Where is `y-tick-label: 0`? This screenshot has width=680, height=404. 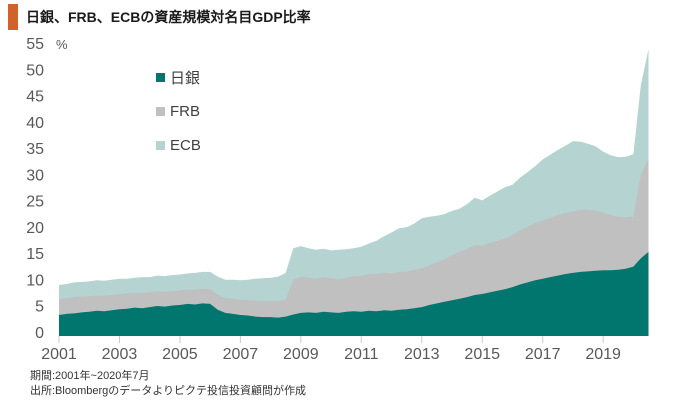
y-tick-label: 0 is located at coordinates (39, 333).